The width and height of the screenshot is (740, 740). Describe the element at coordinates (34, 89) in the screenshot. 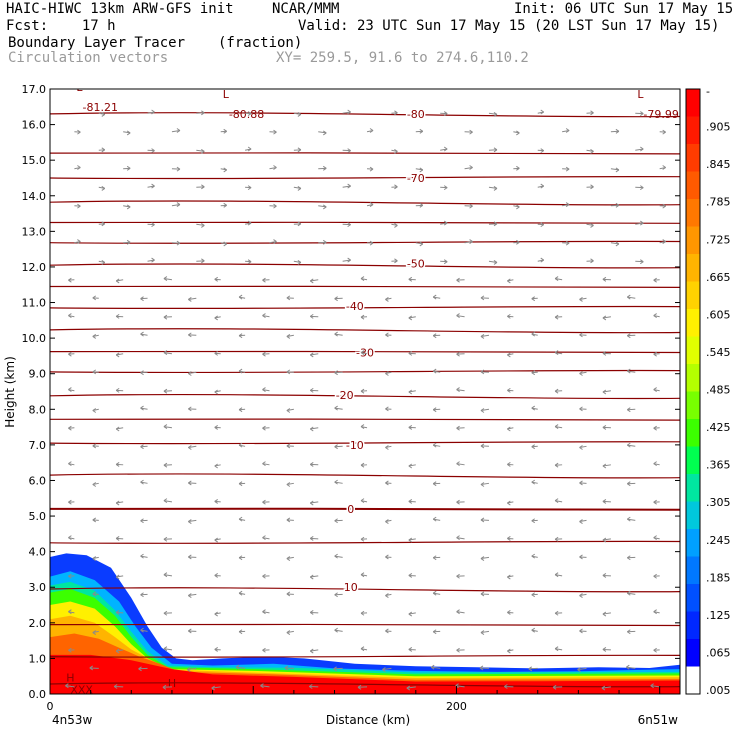

I see `y-tick-label: 17.0` at that location.